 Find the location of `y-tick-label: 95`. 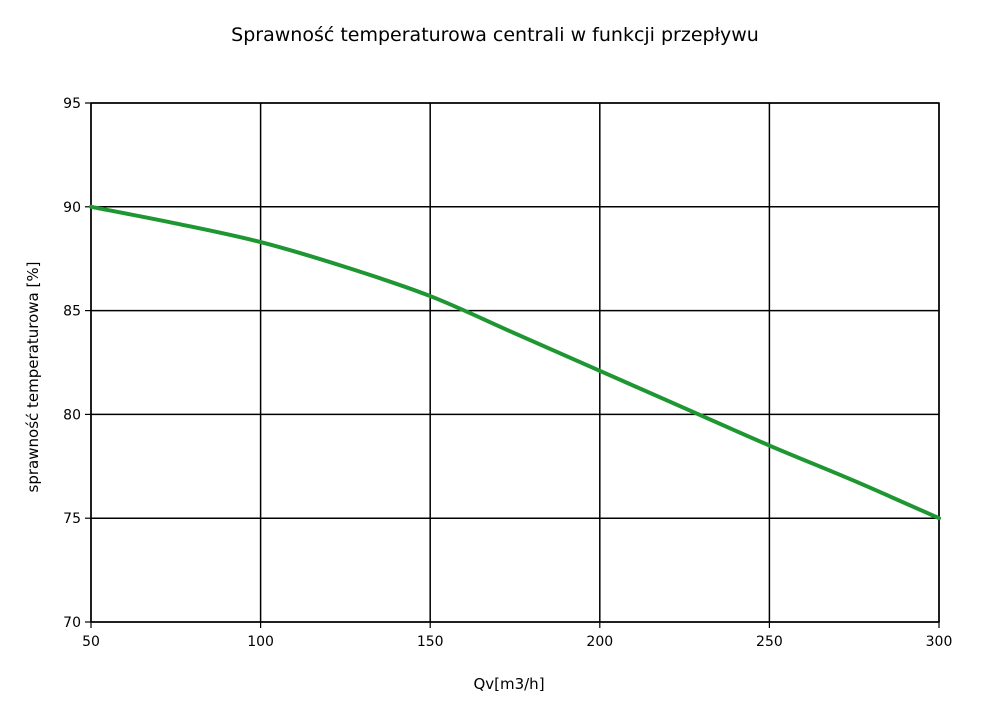

y-tick-label: 95 is located at coordinates (72, 104).